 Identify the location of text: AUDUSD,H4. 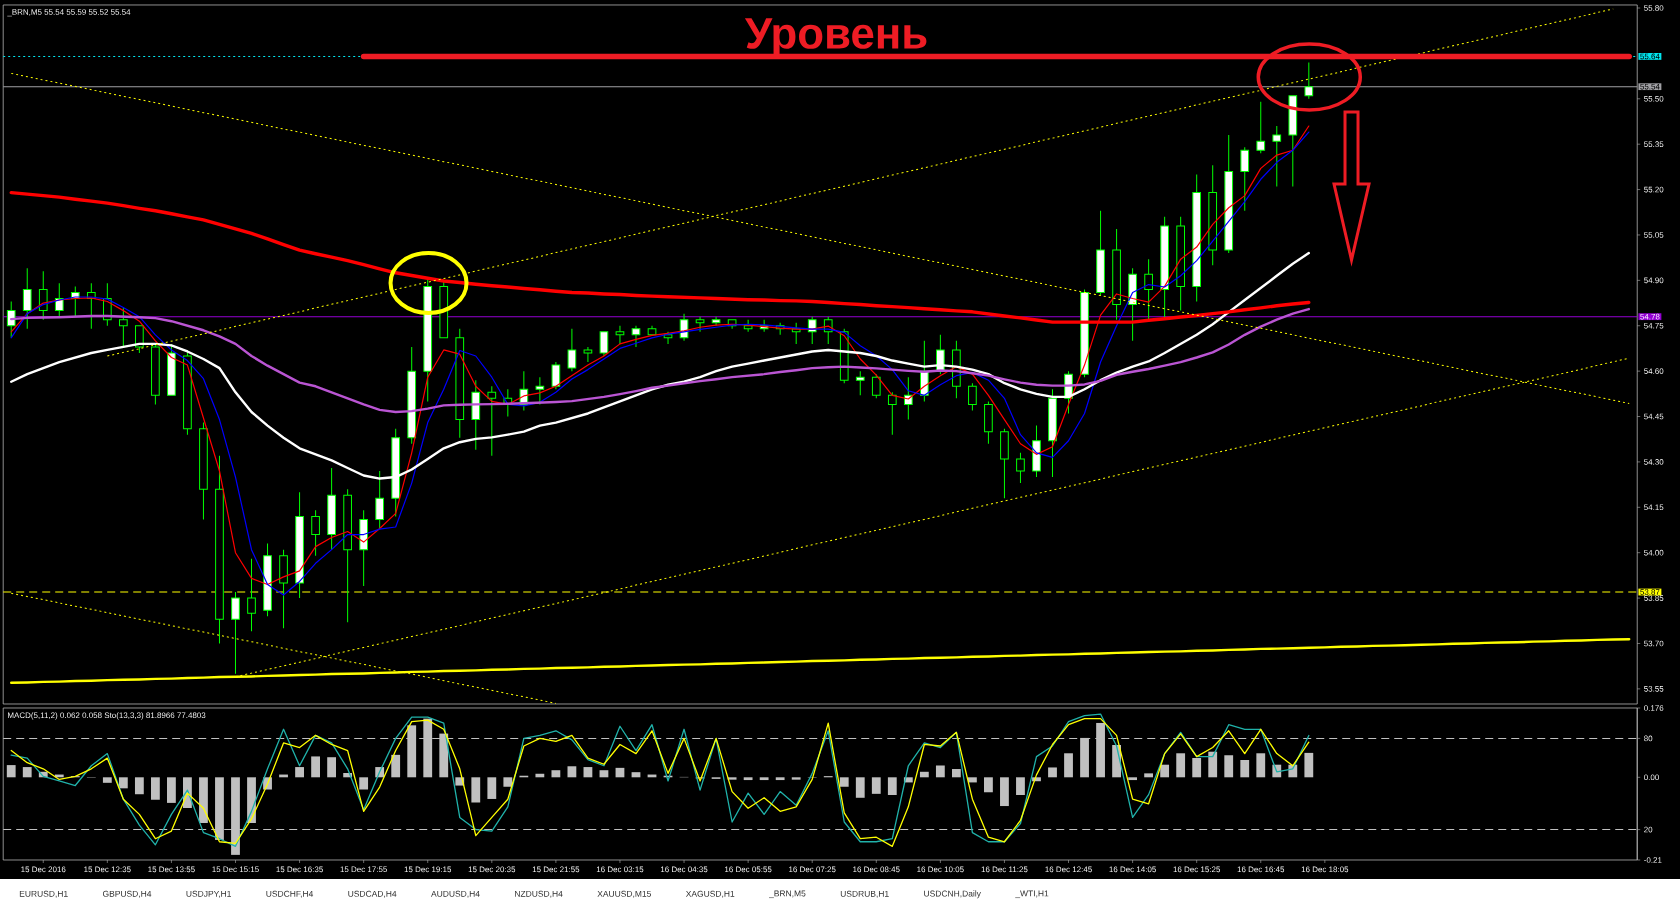
(455, 894).